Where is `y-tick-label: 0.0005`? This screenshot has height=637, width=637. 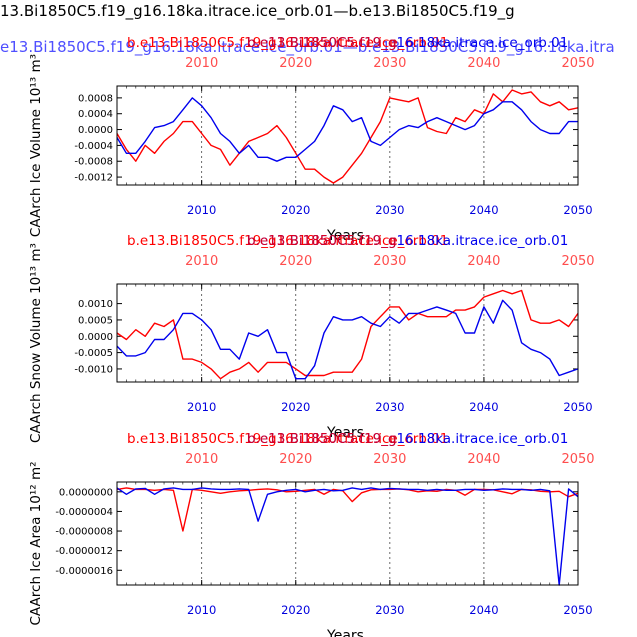 y-tick-label: 0.0005 is located at coordinates (95, 320).